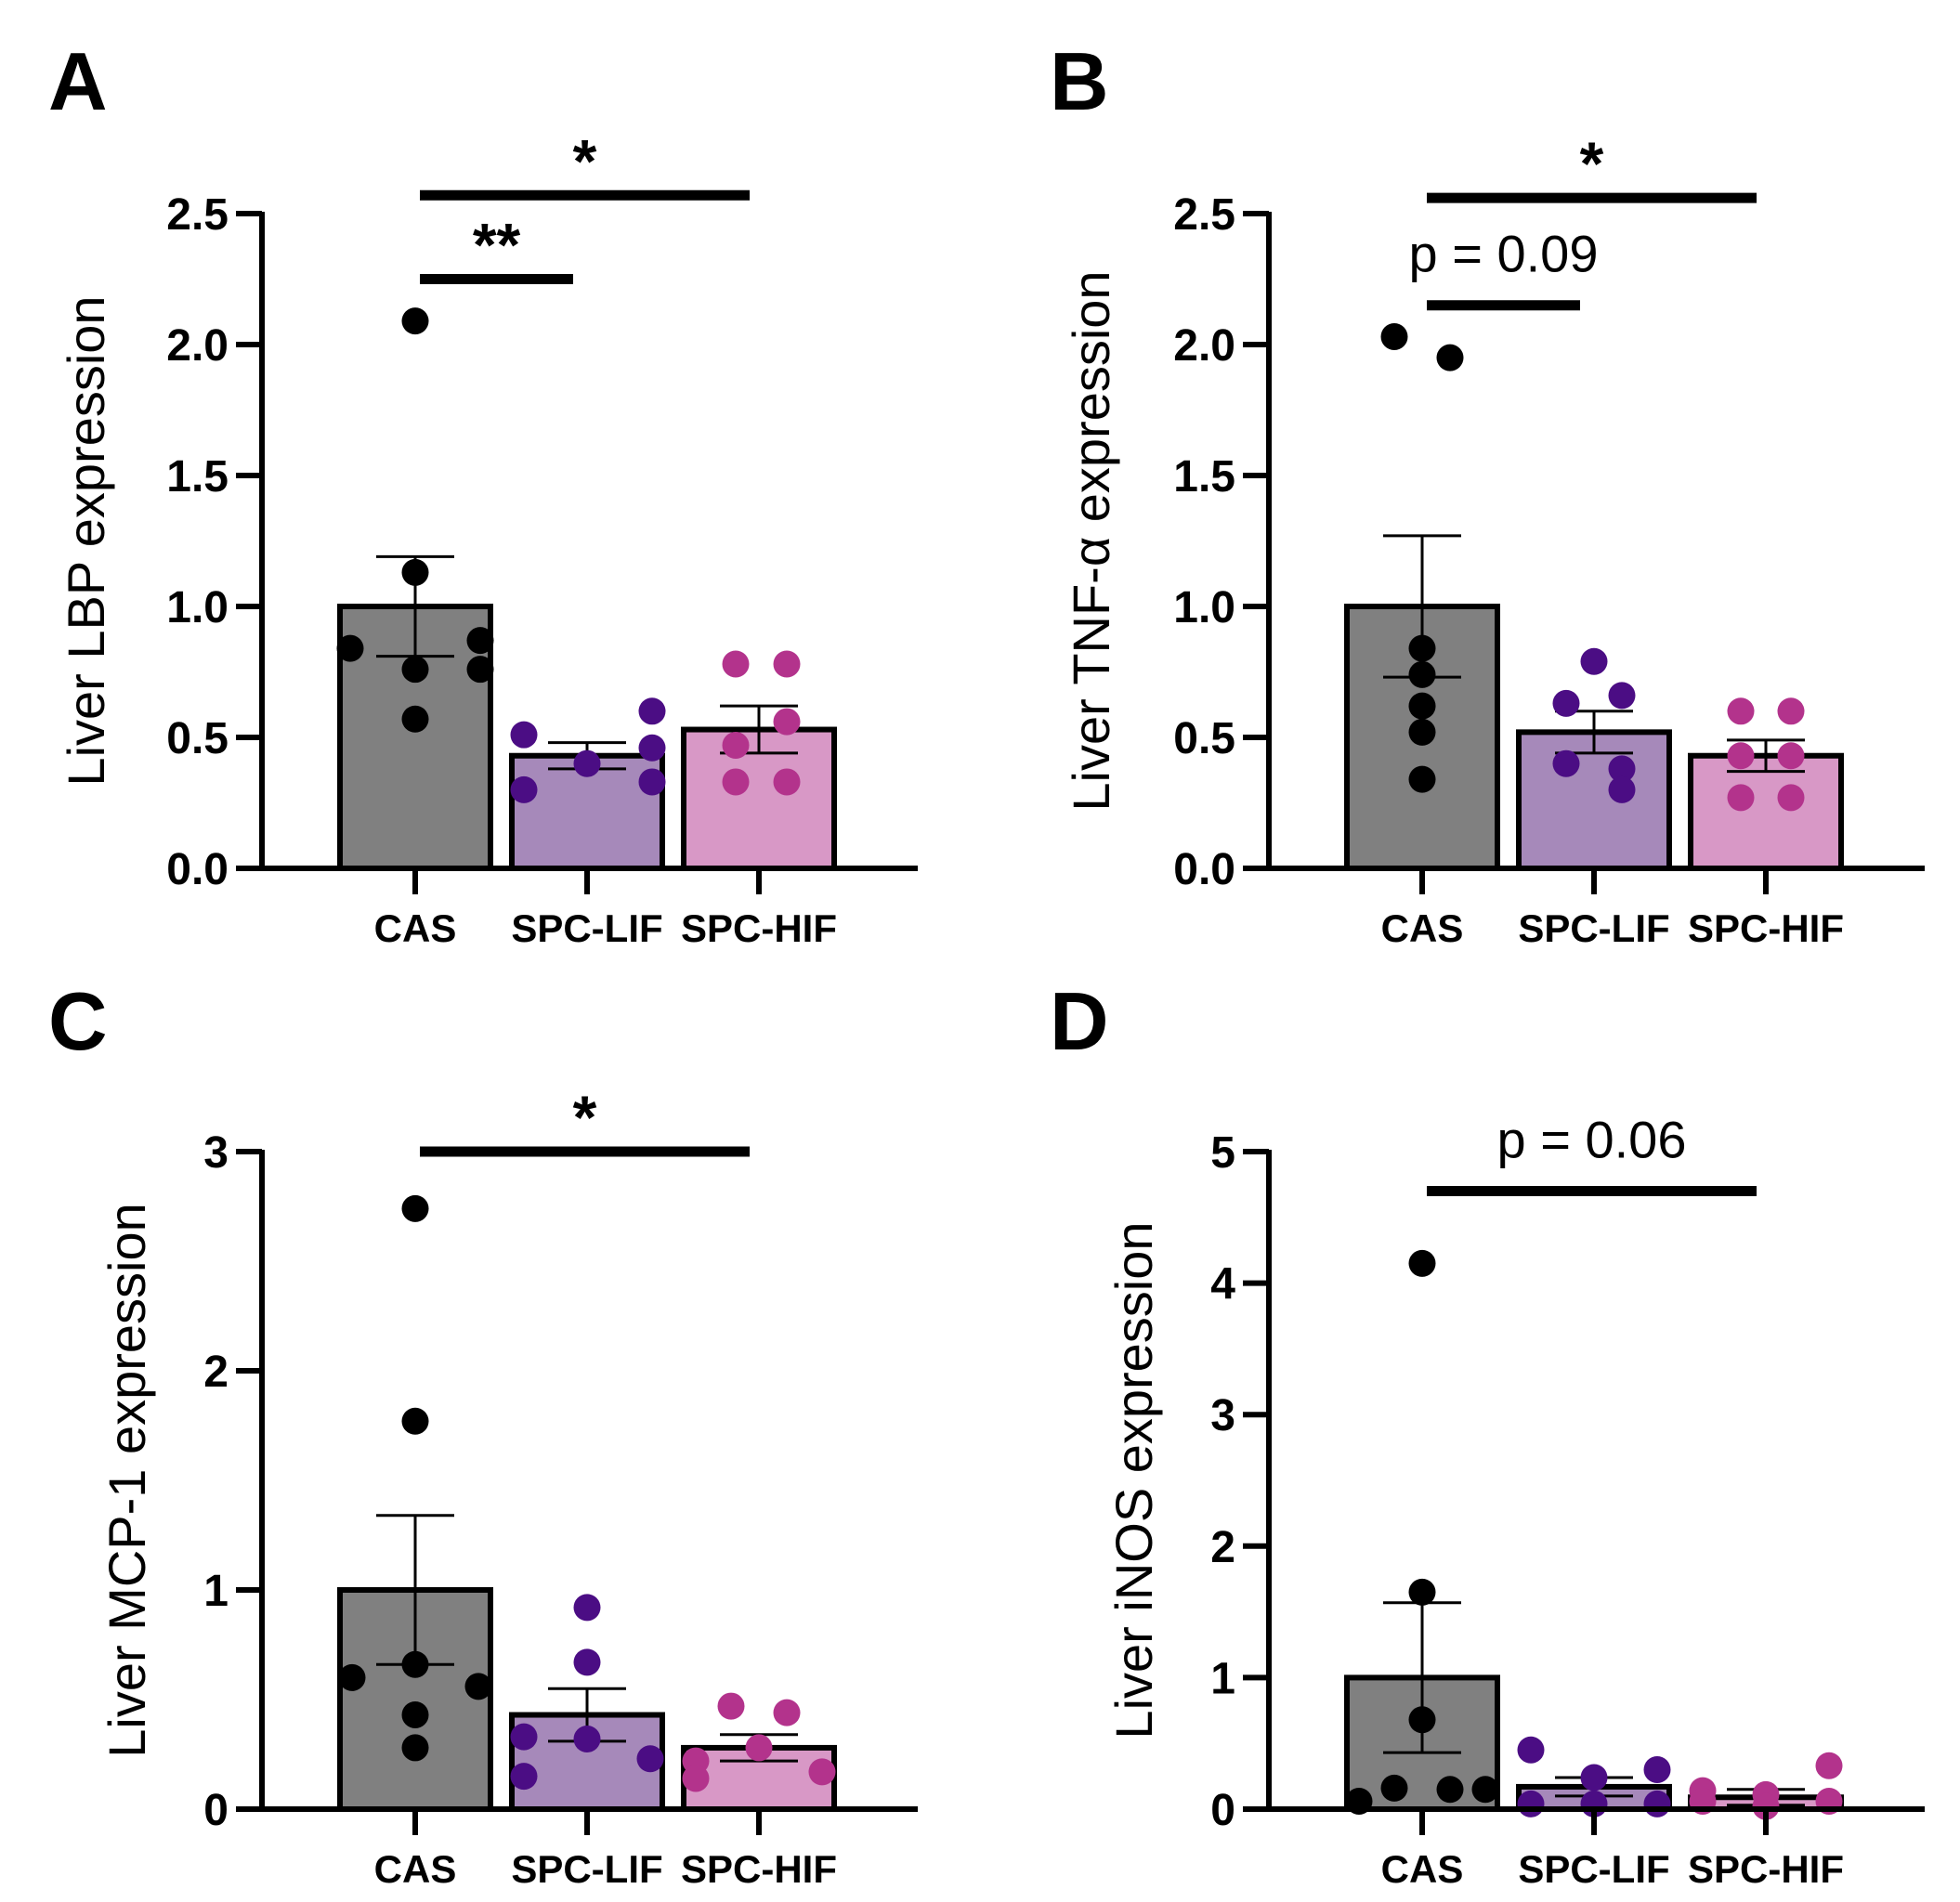  I want to click on significance-label: p = 0.09, so click(1504, 254).